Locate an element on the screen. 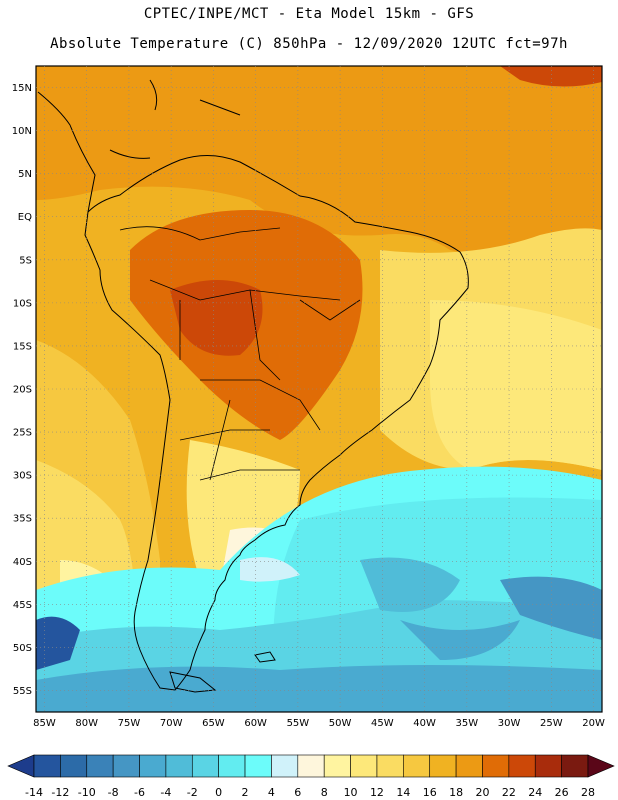 This screenshot has height=800, width=618. field-east-eddy is located at coordinates (551, 608).